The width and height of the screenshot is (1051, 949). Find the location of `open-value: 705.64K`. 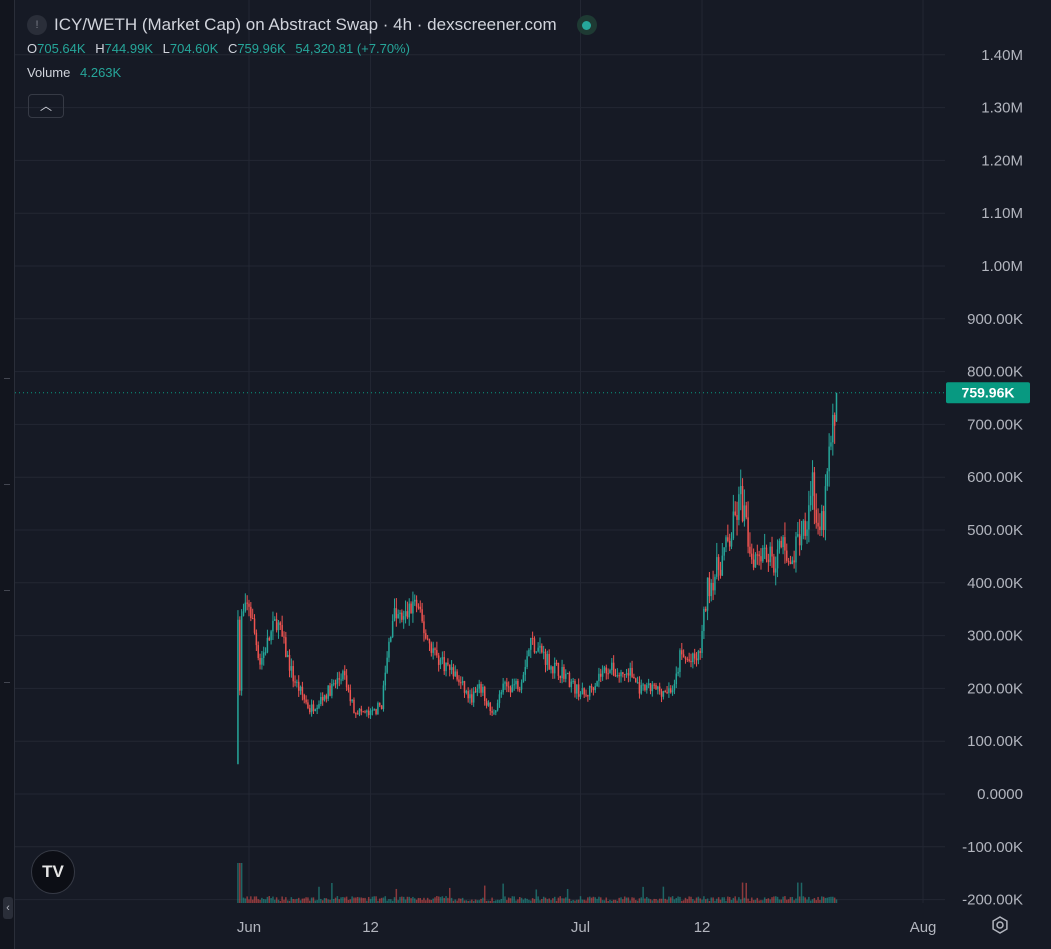

open-value: 705.64K is located at coordinates (61, 48).